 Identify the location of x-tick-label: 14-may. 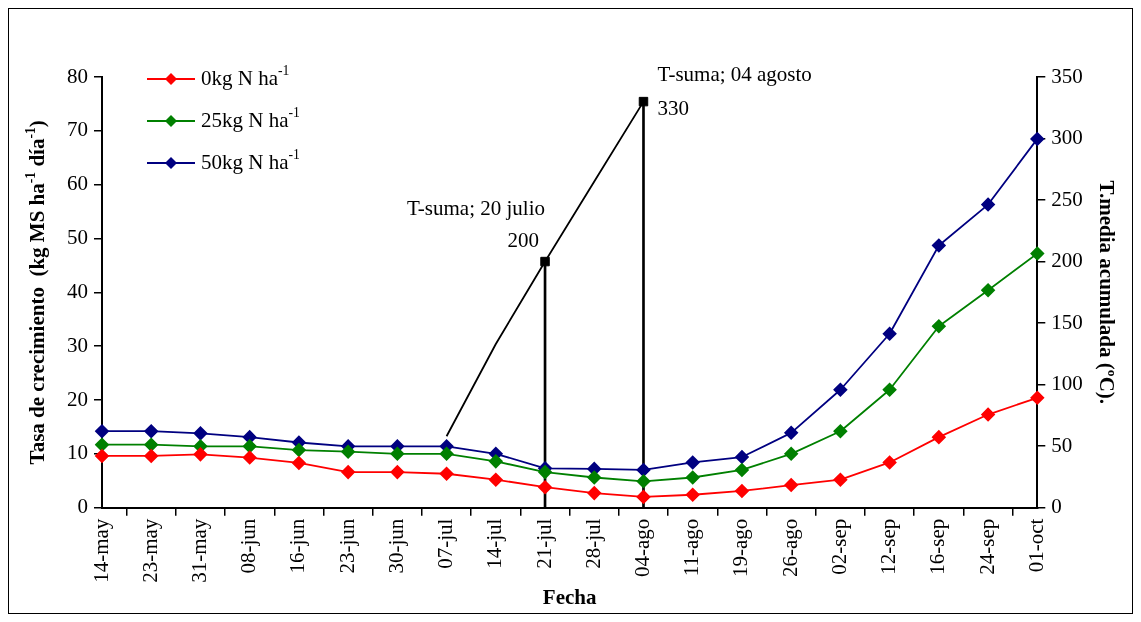
(100, 550).